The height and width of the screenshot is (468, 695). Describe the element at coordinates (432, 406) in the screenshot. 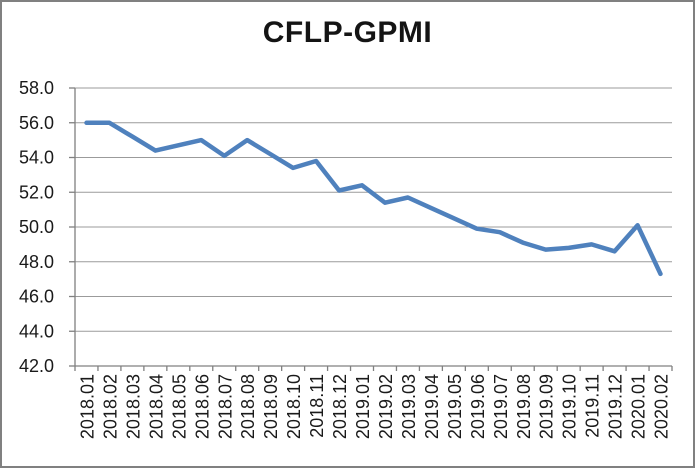

I see `x-tick-label: 2019.04` at that location.